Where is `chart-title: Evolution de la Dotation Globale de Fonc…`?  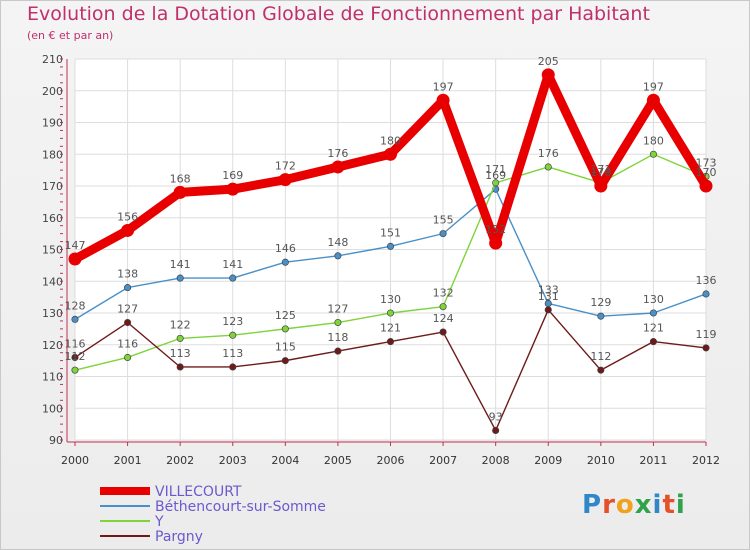
chart-title: Evolution de la Dotation Globale de Fonc… is located at coordinates (338, 14).